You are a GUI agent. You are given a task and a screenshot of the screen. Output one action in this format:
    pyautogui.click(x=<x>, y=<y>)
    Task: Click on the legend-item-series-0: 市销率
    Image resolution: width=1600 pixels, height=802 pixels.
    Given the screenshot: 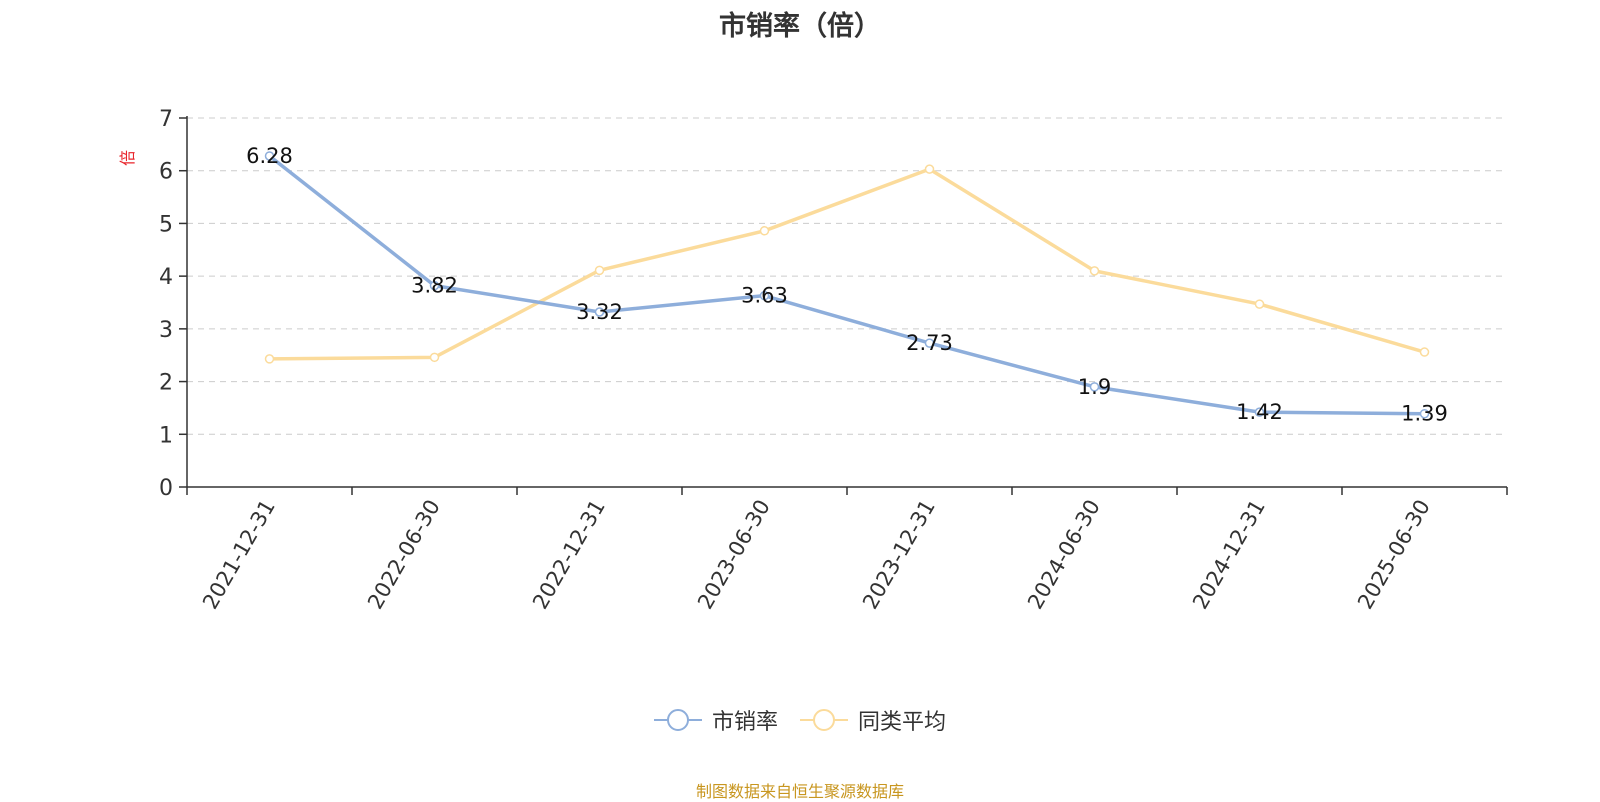 What is the action you would take?
    pyautogui.click(x=715, y=720)
    